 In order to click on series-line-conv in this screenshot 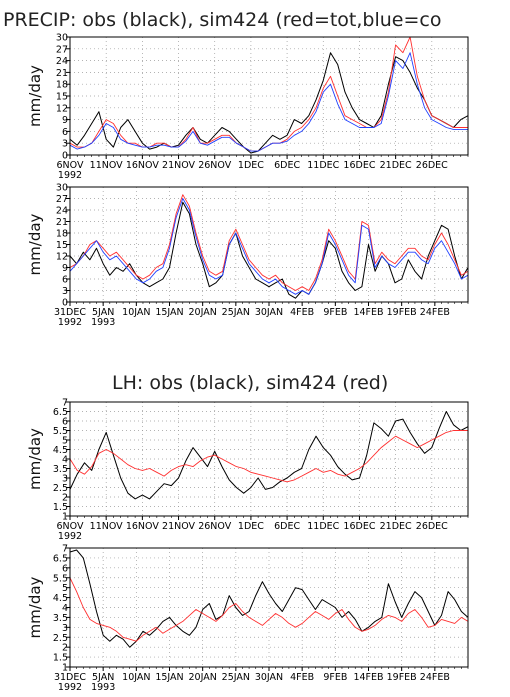, I will do `click(268, 102)`.